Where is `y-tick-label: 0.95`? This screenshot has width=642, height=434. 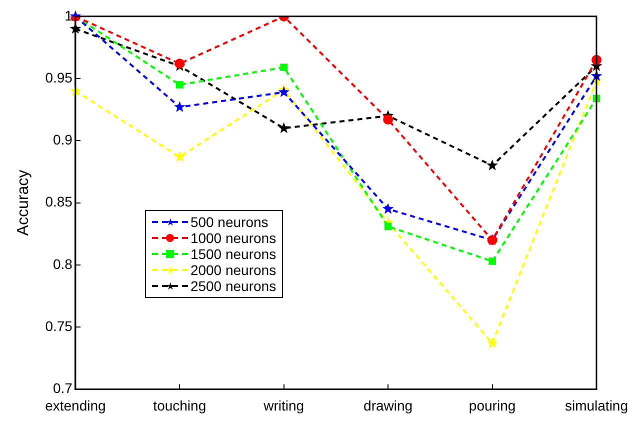 y-tick-label: 0.95 is located at coordinates (59, 77).